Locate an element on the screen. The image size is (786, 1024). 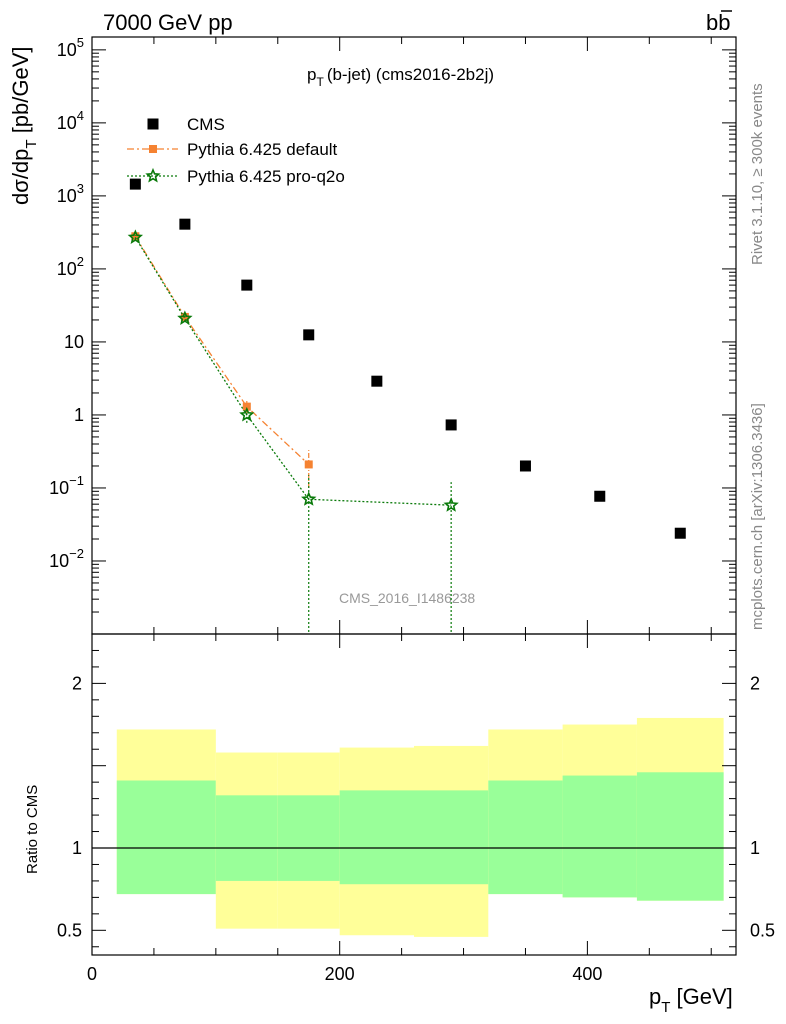
y-tick-label: 10⁵ is located at coordinates (70, 47).